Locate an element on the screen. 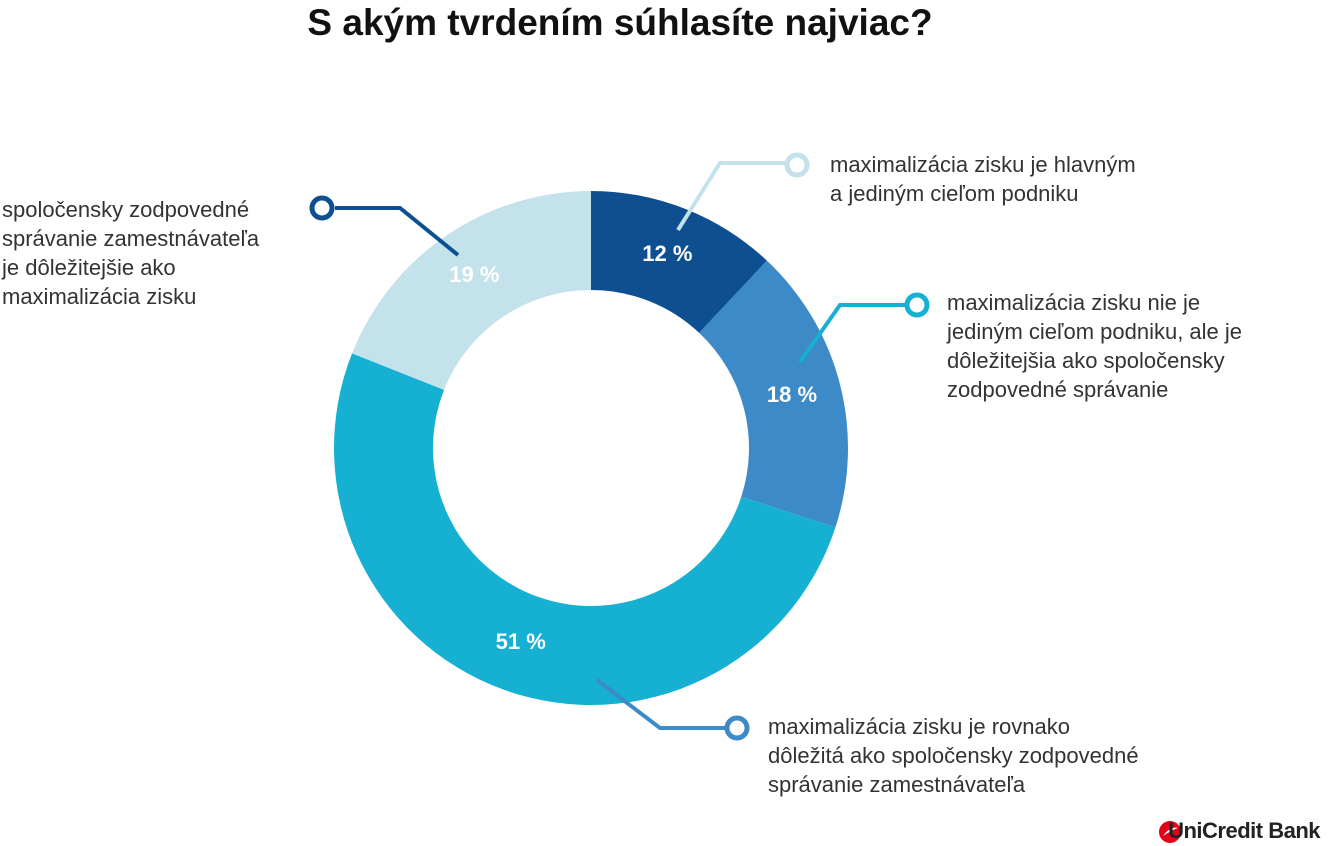 The width and height of the screenshot is (1328, 846). brand-logo is located at coordinates (1170, 832).